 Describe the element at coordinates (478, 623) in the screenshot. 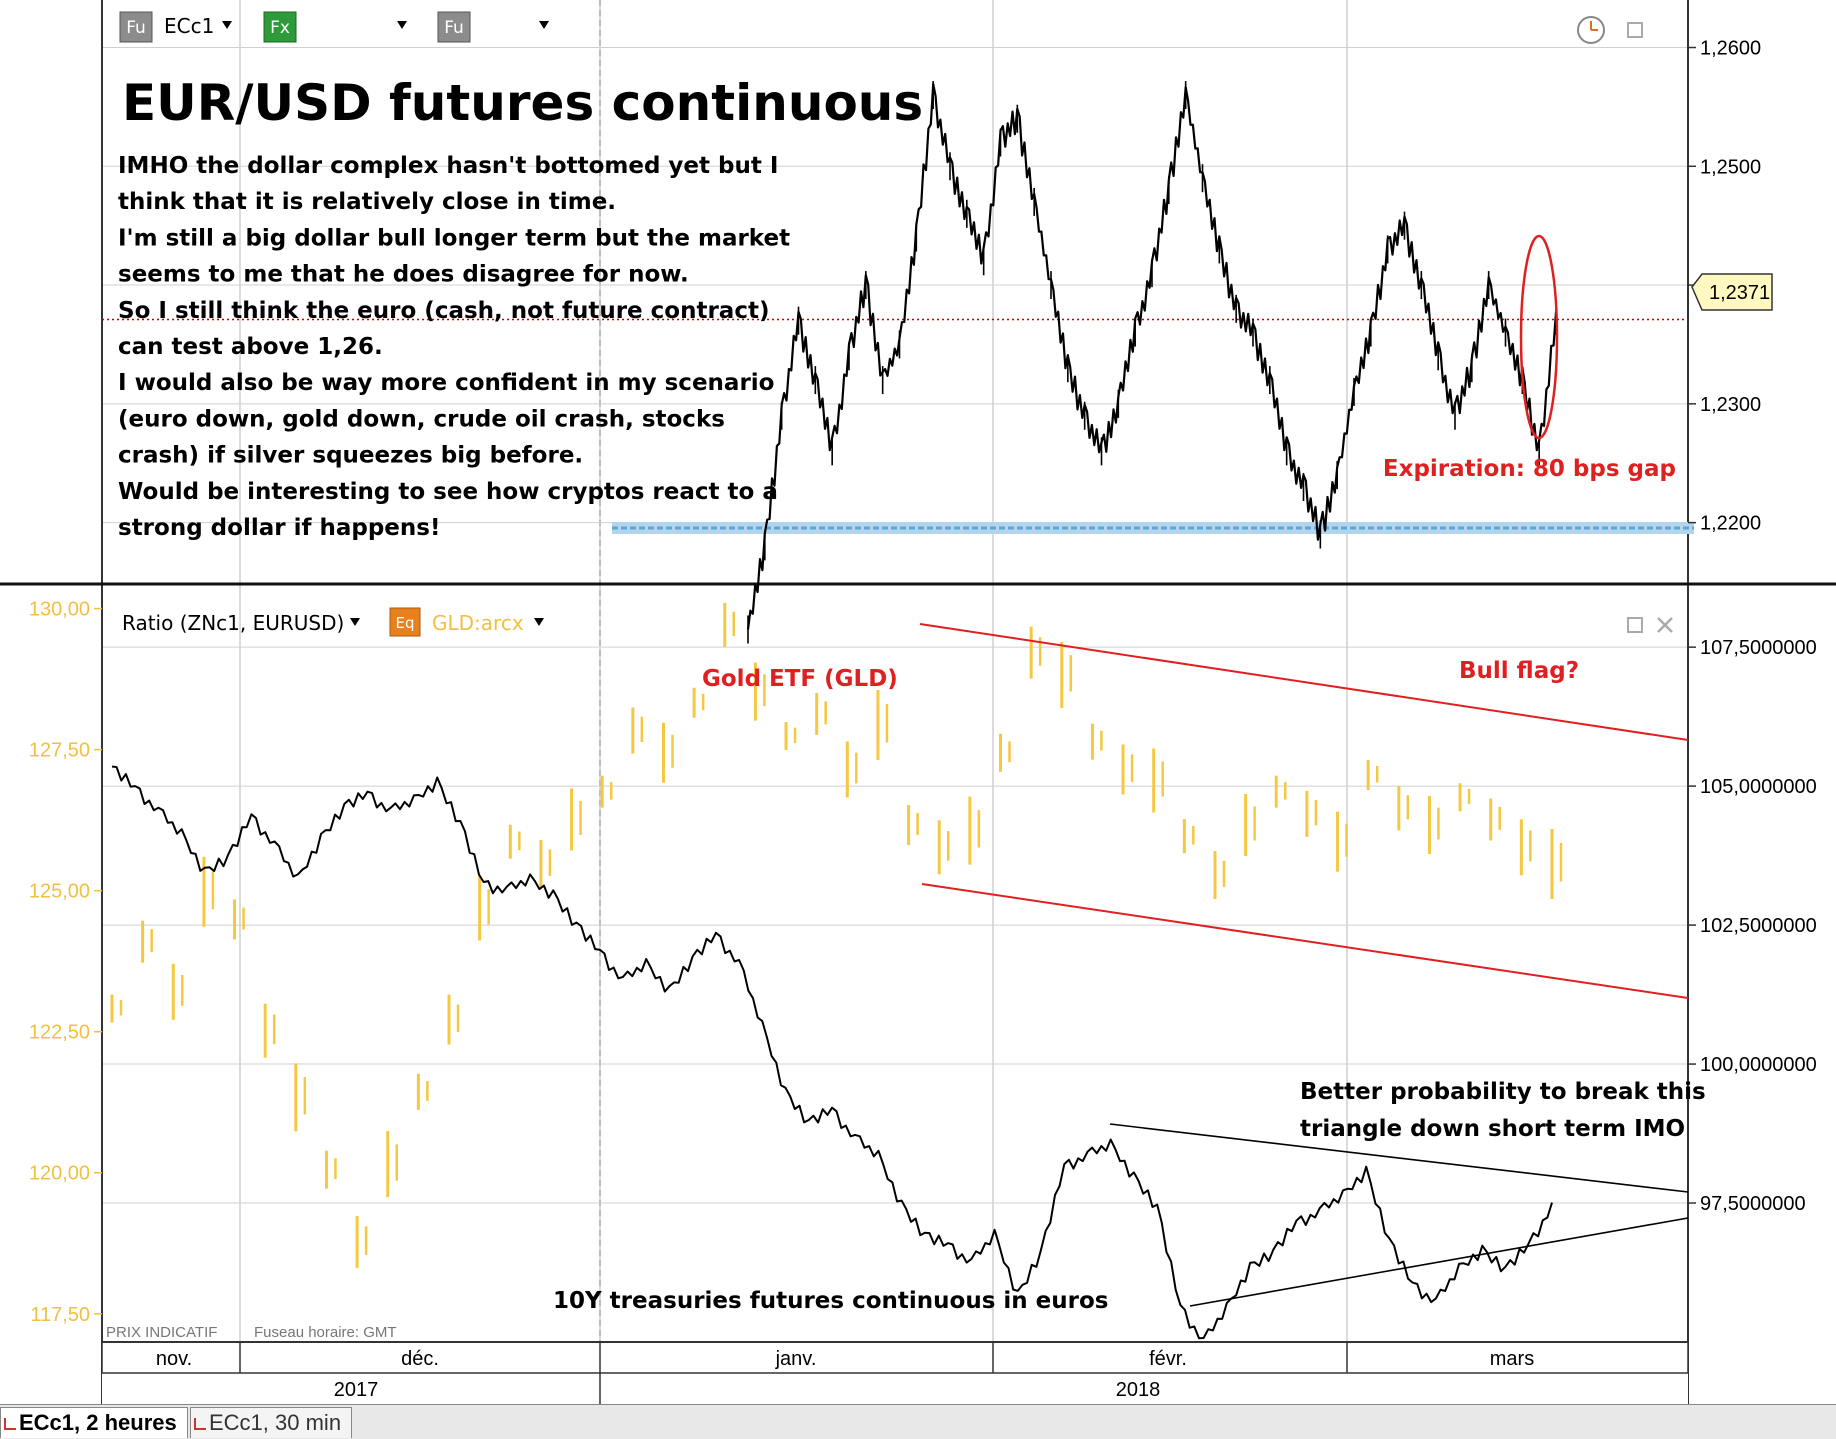

I see `gld-series-selector: GLD:arcx` at that location.